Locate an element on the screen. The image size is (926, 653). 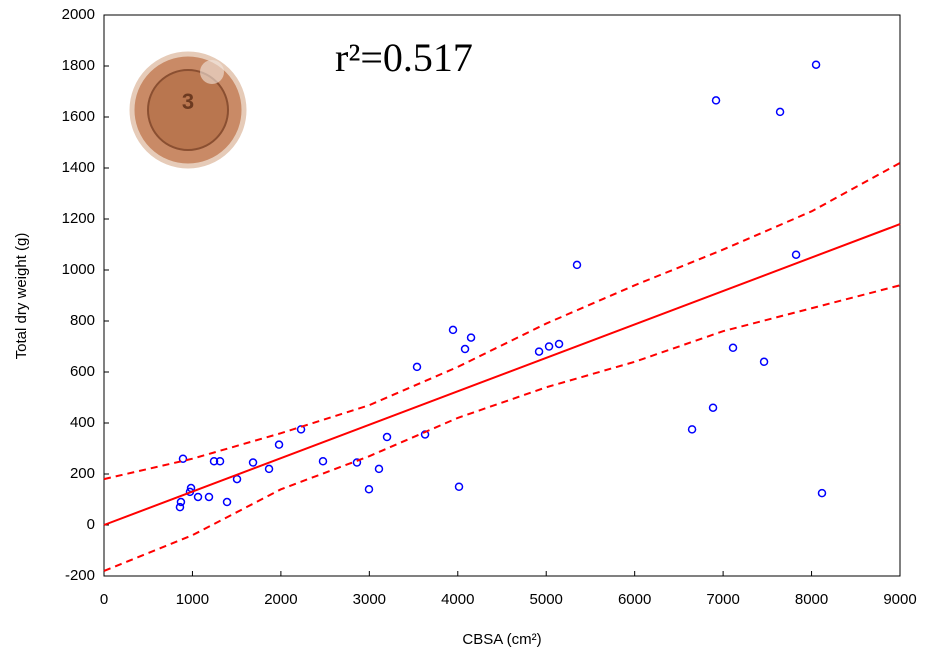
x-axis-label: CBSA (cm²) is located at coordinates (501, 639).